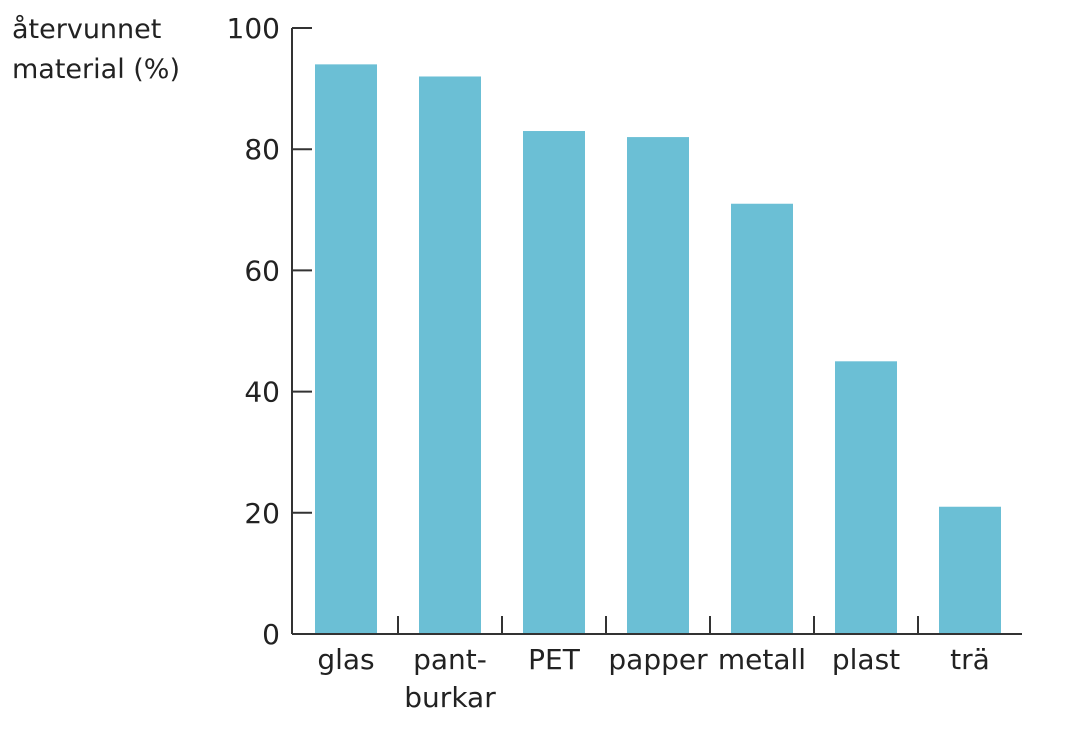 This screenshot has width=1086, height=738. I want to click on y-axis-ticks: 0 20 40 60 80 100, so click(269, 331).